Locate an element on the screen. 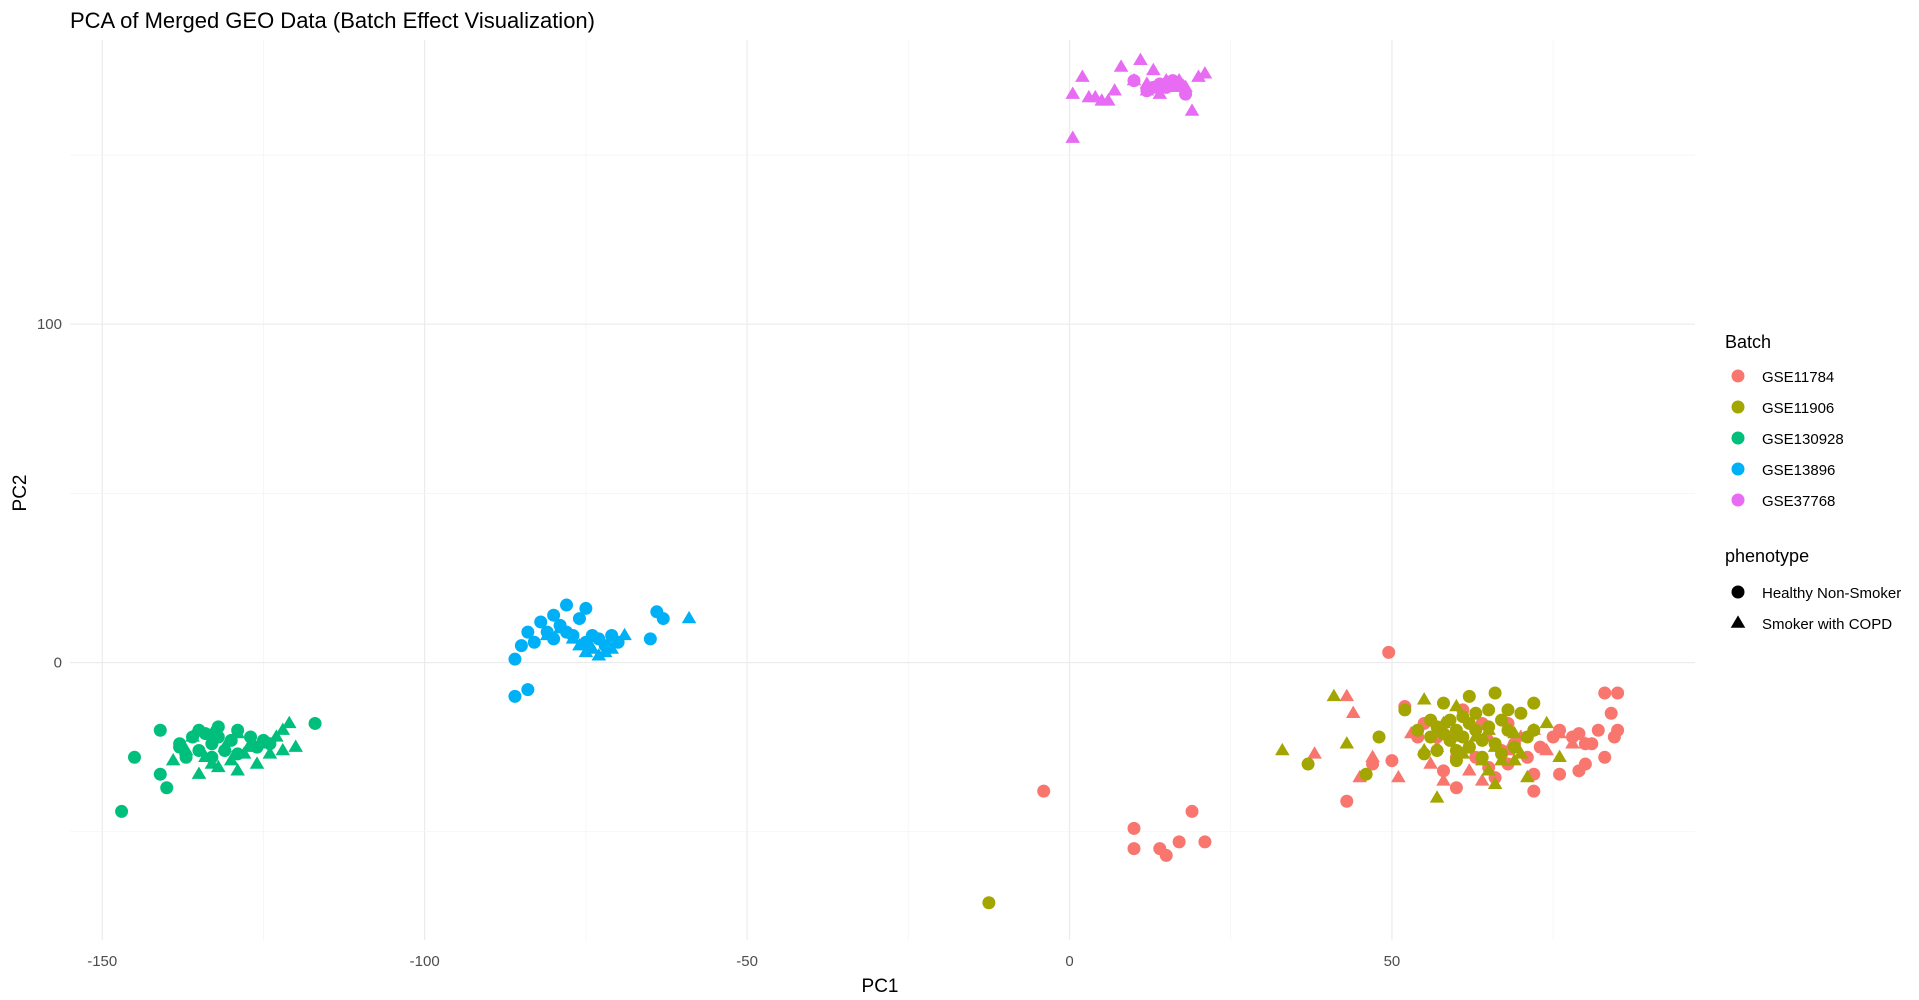 Image resolution: width=1919 pixels, height=1000 pixels. x-tick-label: -50 is located at coordinates (747, 961).